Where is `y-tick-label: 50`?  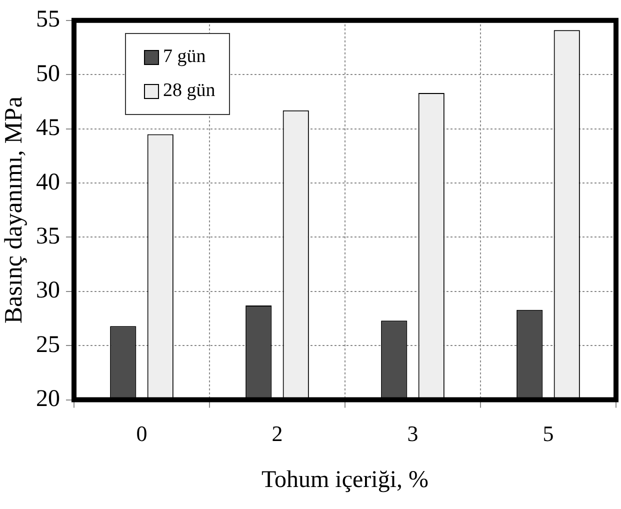
y-tick-label: 50 is located at coordinates (48, 73).